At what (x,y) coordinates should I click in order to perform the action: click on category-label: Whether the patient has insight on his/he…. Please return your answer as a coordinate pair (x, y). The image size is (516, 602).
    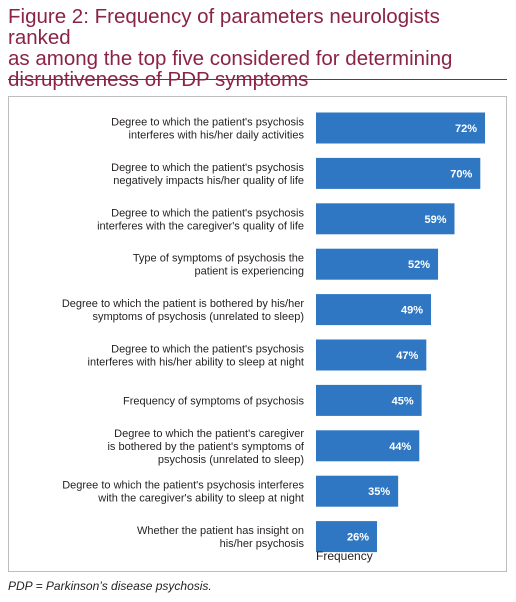
    Looking at the image, I should click on (220, 537).